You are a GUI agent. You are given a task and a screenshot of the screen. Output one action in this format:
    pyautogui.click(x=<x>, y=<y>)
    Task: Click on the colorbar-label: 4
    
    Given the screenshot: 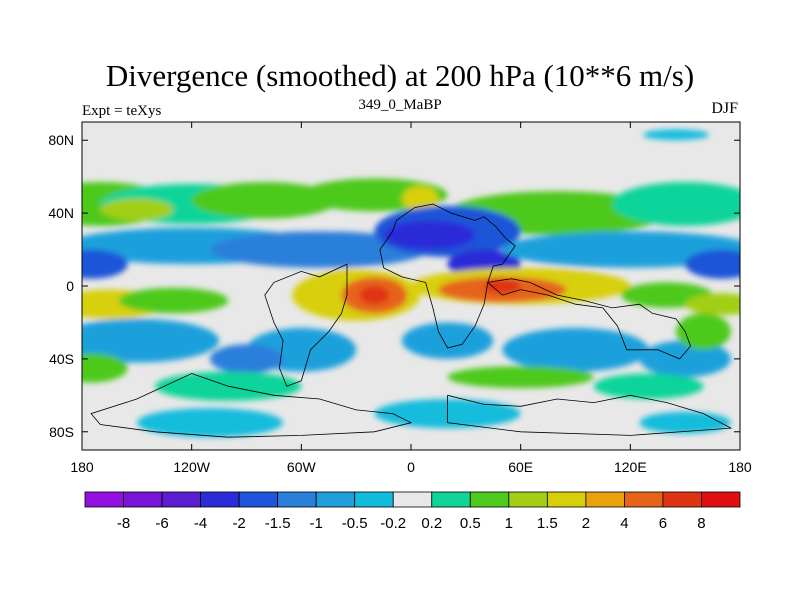 What is the action you would take?
    pyautogui.click(x=624, y=523)
    